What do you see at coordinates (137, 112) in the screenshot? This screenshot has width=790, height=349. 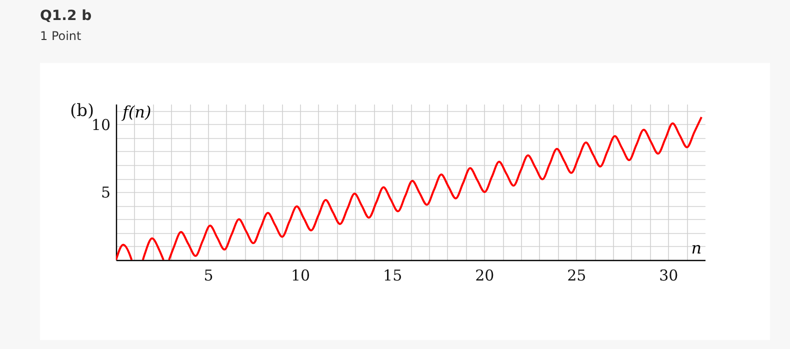 I see `y-axis-title: f(n)` at bounding box center [137, 112].